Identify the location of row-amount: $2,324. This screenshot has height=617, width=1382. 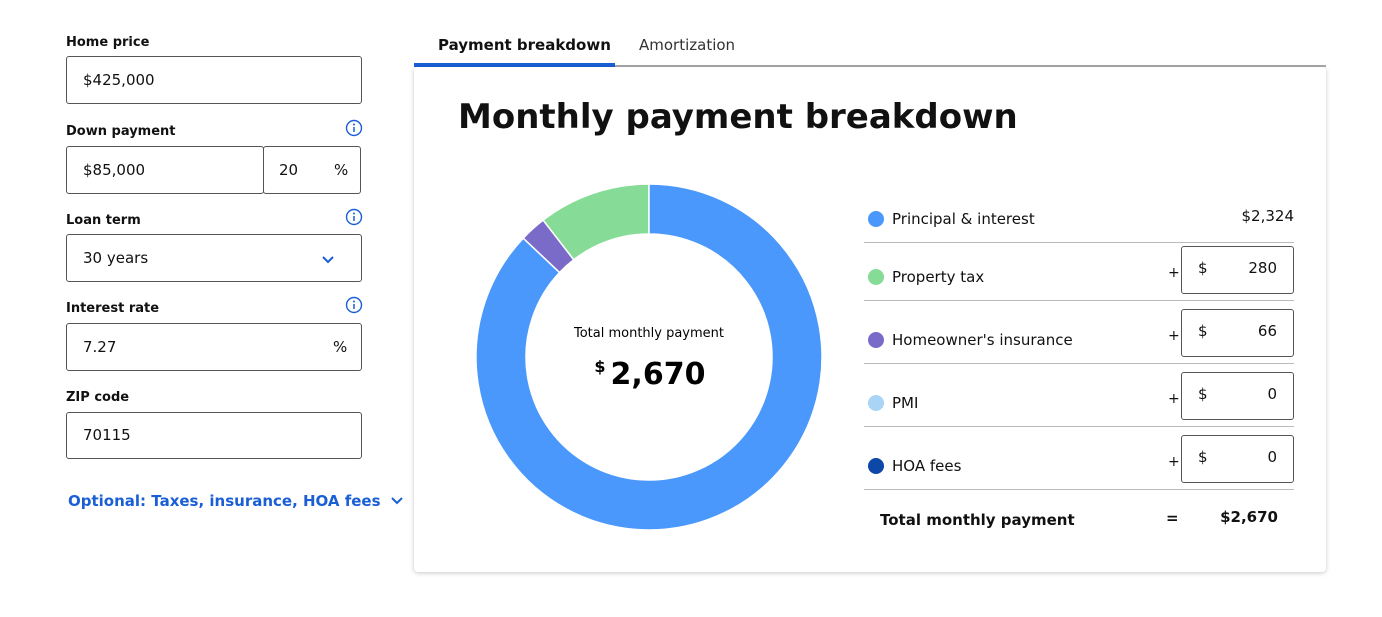
(1268, 216).